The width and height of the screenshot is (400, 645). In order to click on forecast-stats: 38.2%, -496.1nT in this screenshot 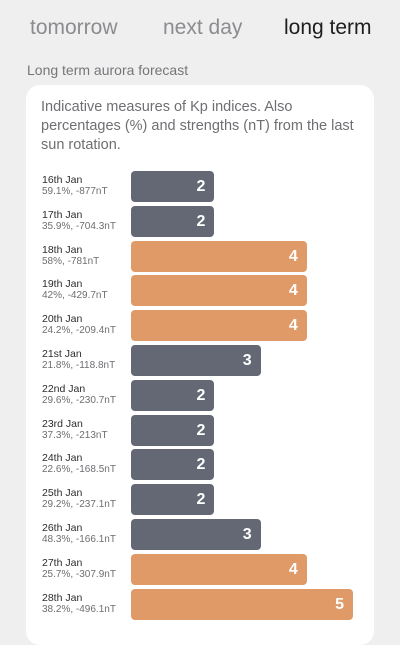, I will do `click(79, 609)`.